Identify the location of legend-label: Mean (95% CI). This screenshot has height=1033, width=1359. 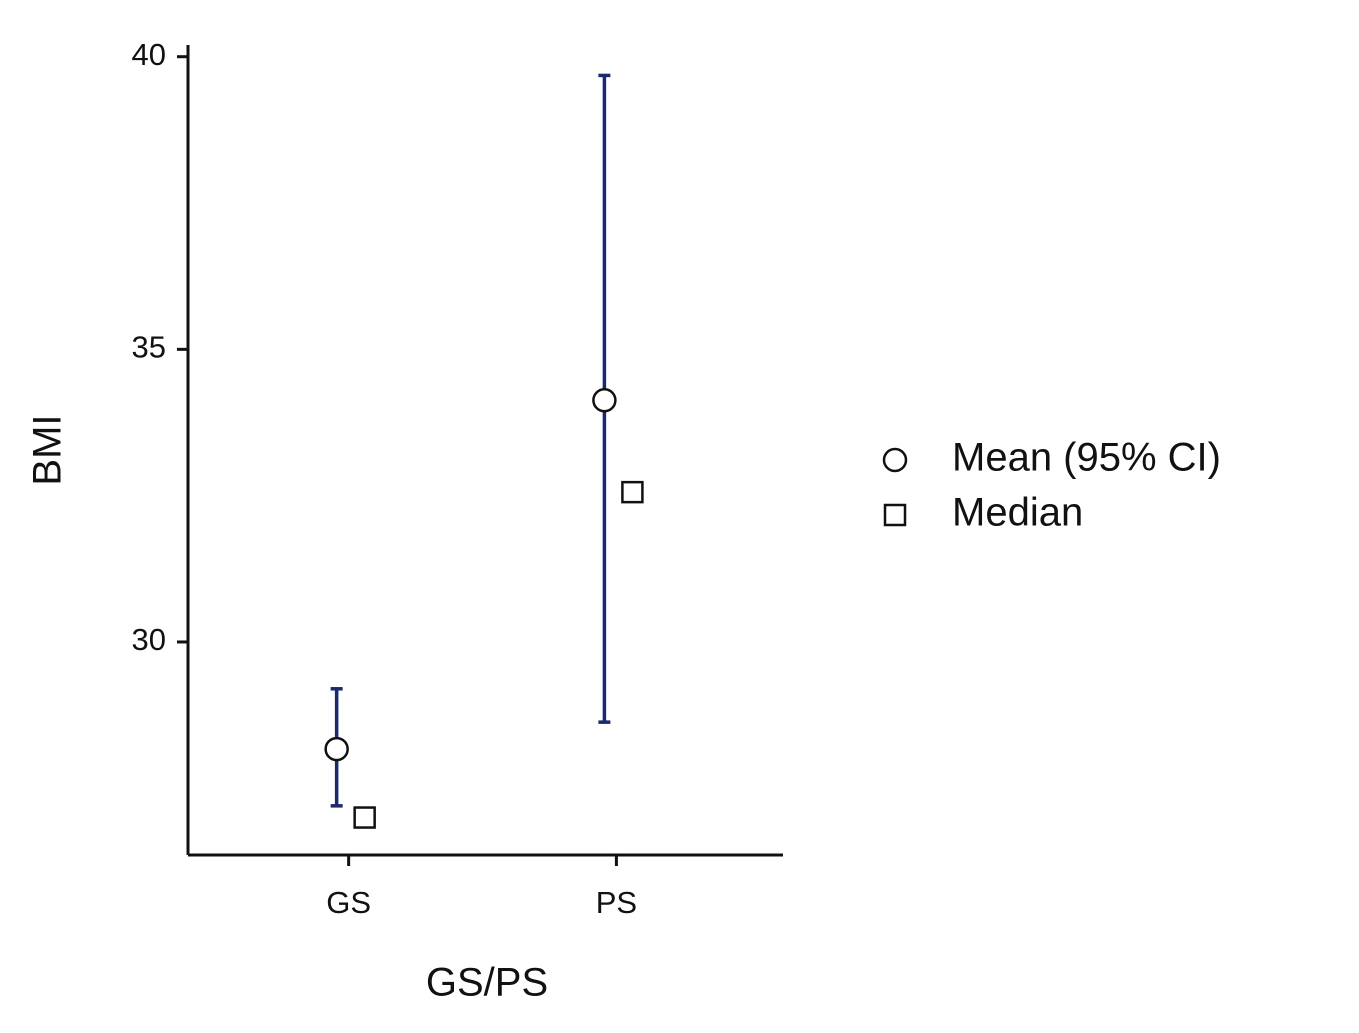
(1086, 458).